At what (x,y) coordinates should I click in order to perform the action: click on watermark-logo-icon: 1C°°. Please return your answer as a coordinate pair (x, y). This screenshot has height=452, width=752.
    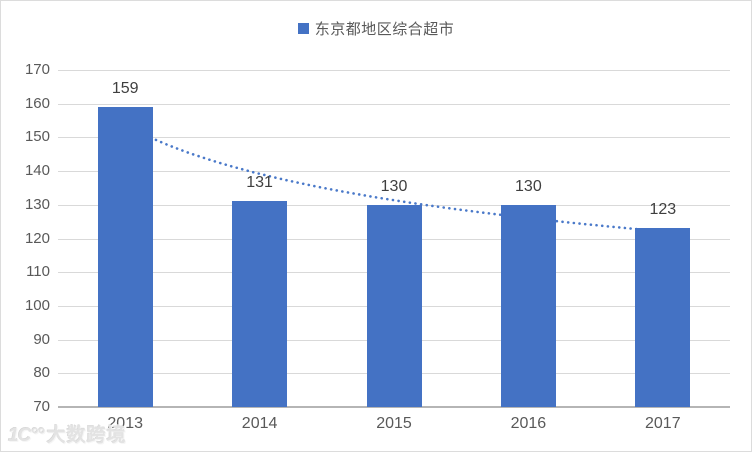
    Looking at the image, I should click on (26, 435).